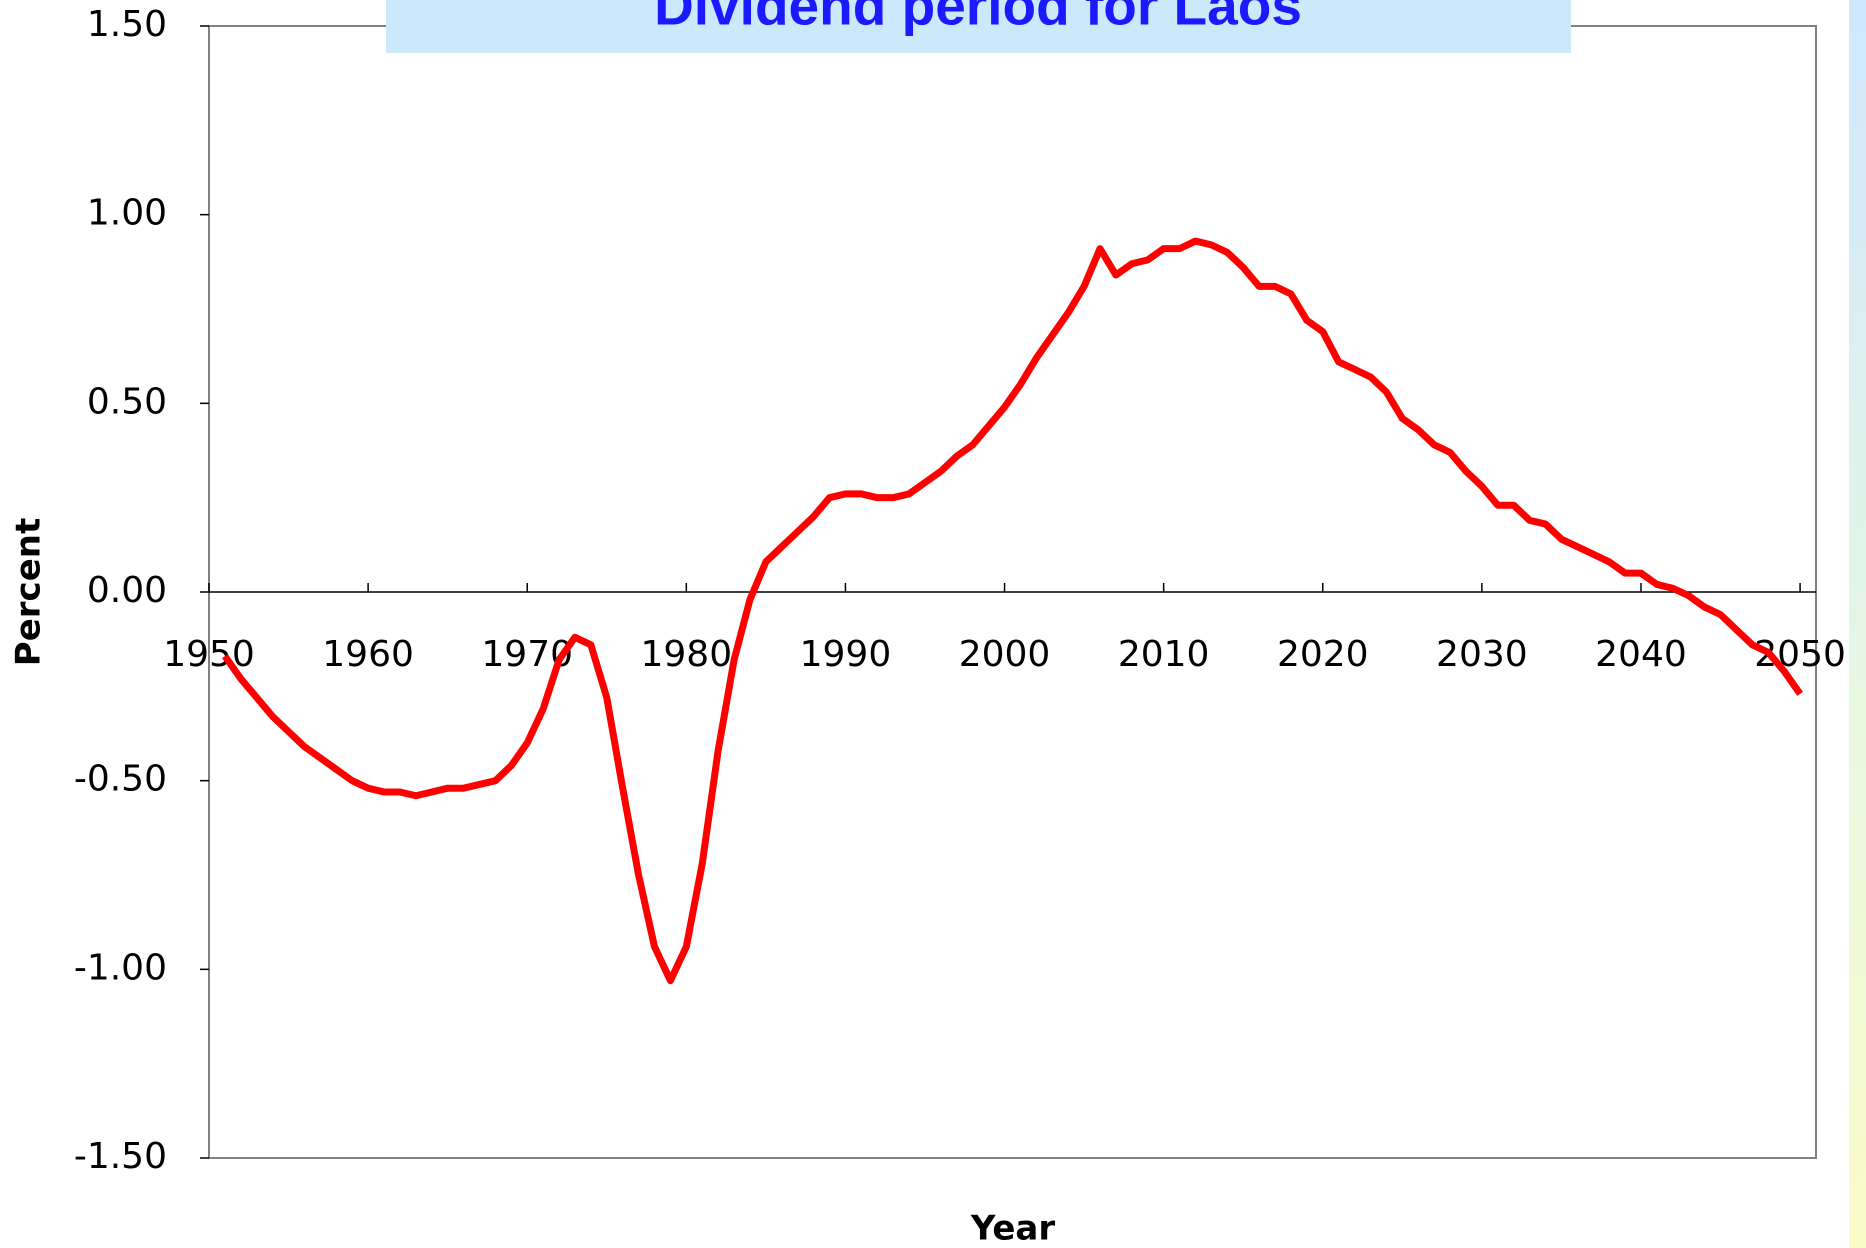 The image size is (1866, 1248). Describe the element at coordinates (120, 779) in the screenshot. I see `y-tick-label: -0.50` at that location.